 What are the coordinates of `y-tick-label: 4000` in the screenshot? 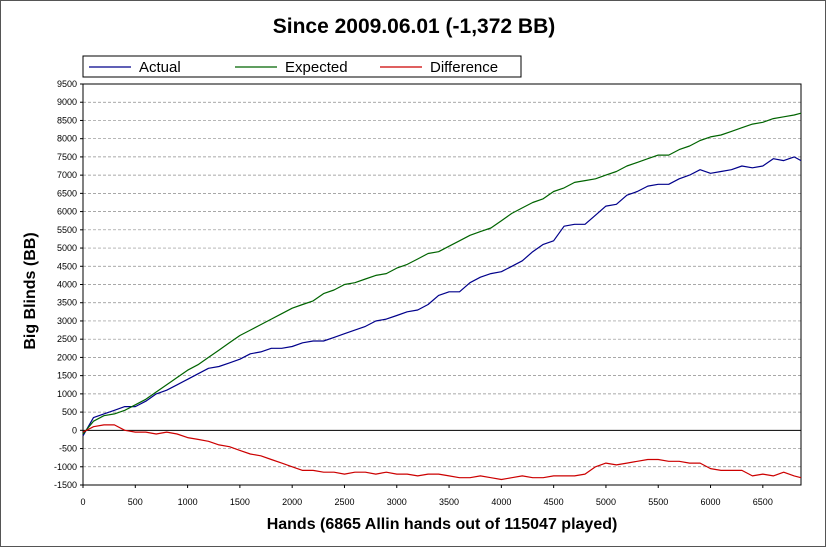 It's located at (67, 285).